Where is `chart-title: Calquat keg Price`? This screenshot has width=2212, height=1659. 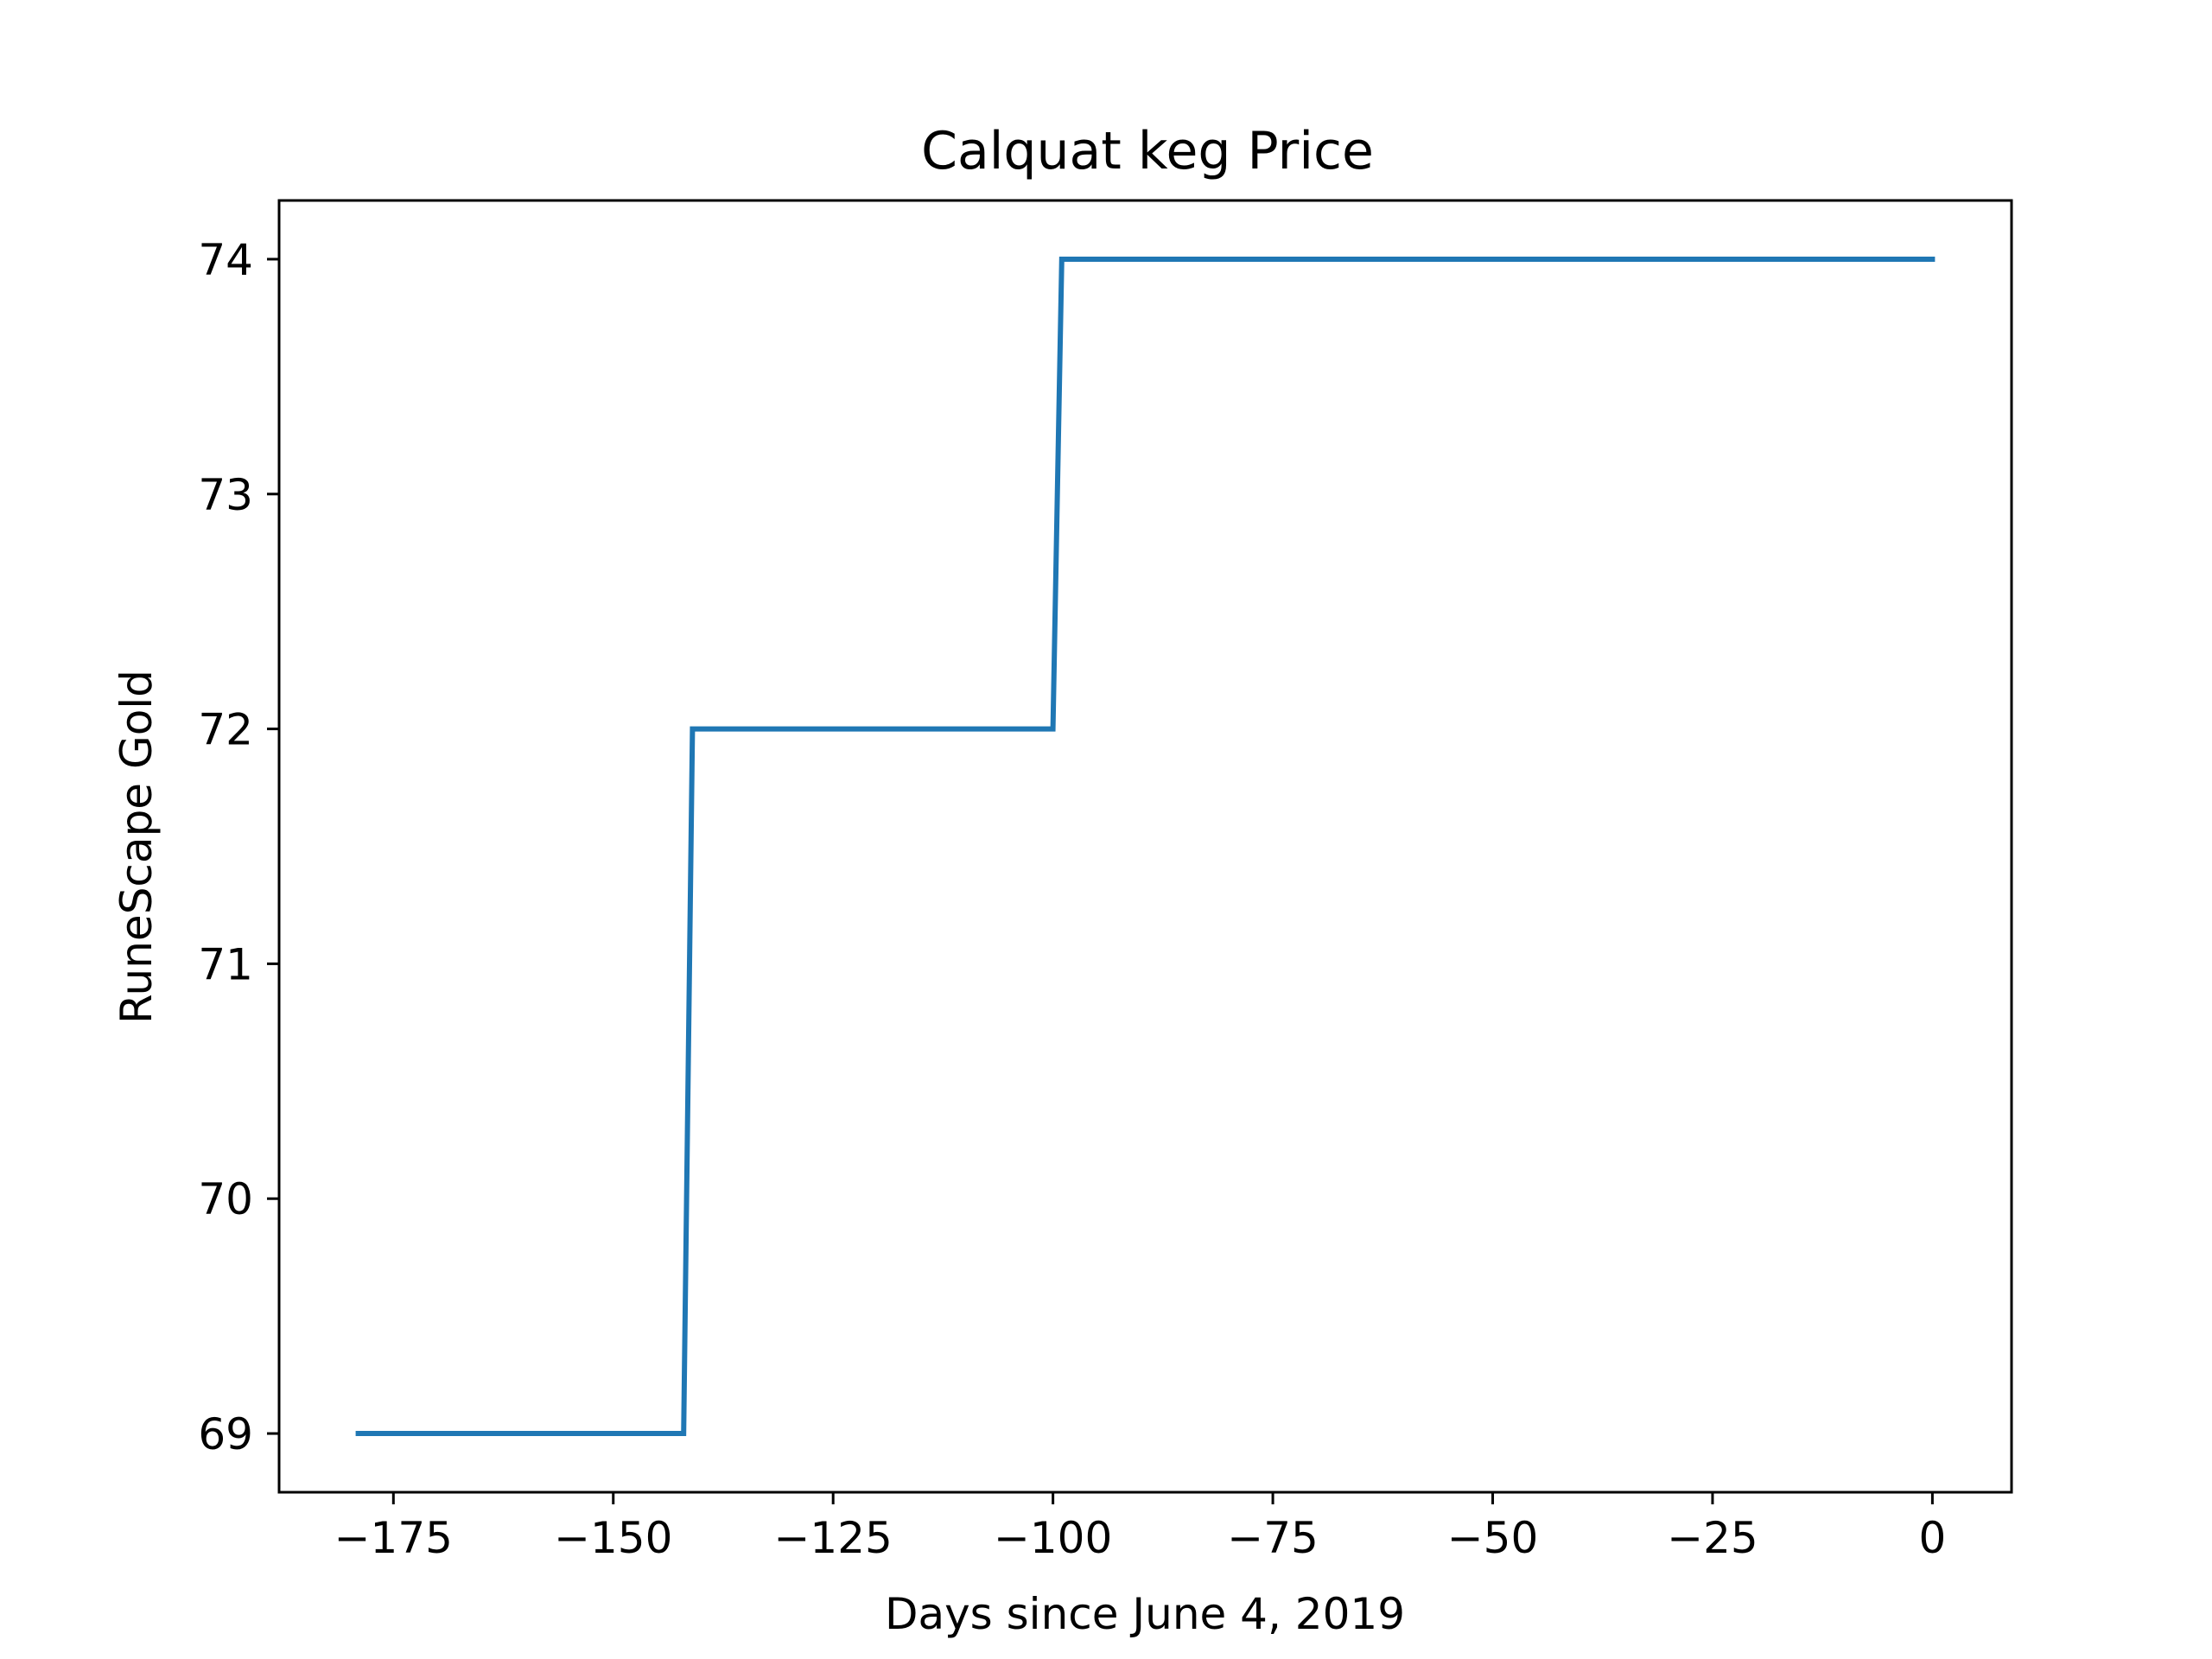 chart-title: Calquat keg Price is located at coordinates (1147, 151).